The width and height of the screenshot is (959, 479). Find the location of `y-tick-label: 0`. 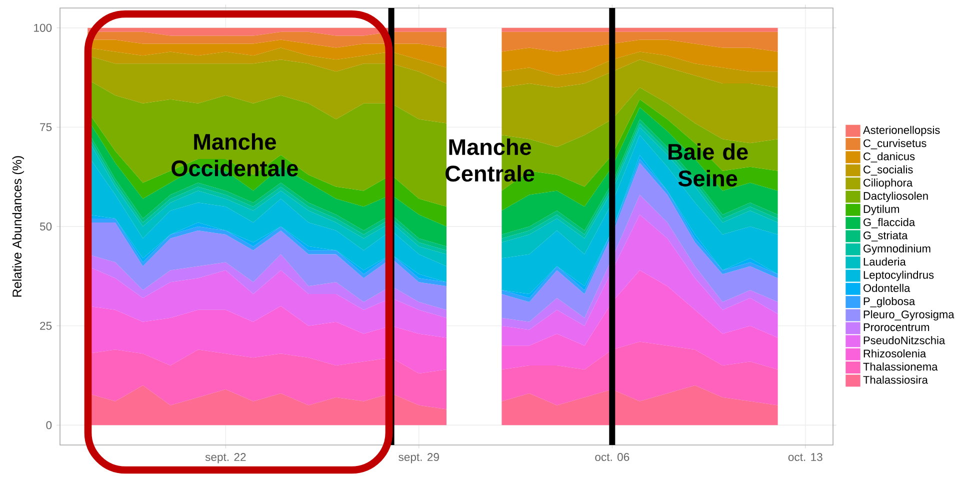

y-tick-label: 0 is located at coordinates (49, 425).